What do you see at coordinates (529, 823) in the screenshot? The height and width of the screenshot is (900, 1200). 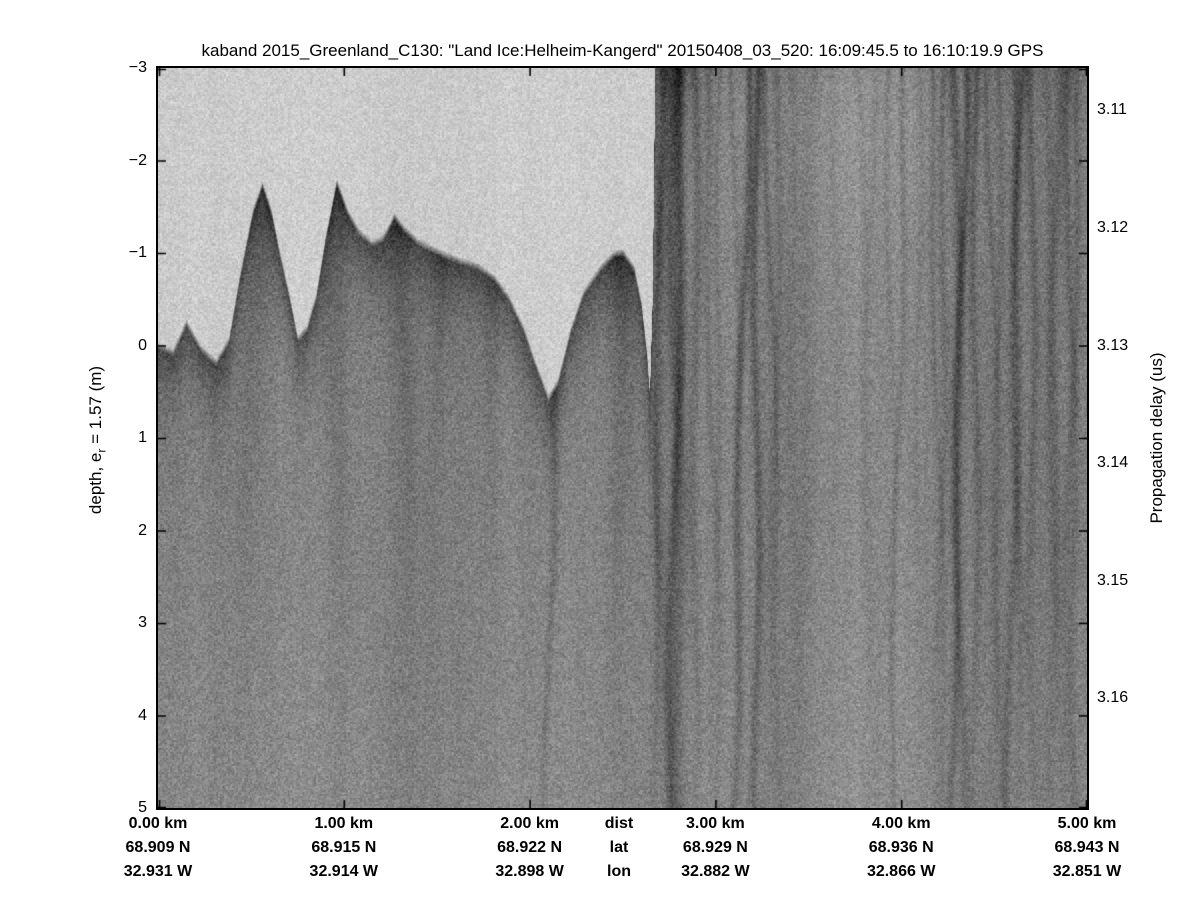 I see `bottom-label-km-2-dist: 2.00 km` at bounding box center [529, 823].